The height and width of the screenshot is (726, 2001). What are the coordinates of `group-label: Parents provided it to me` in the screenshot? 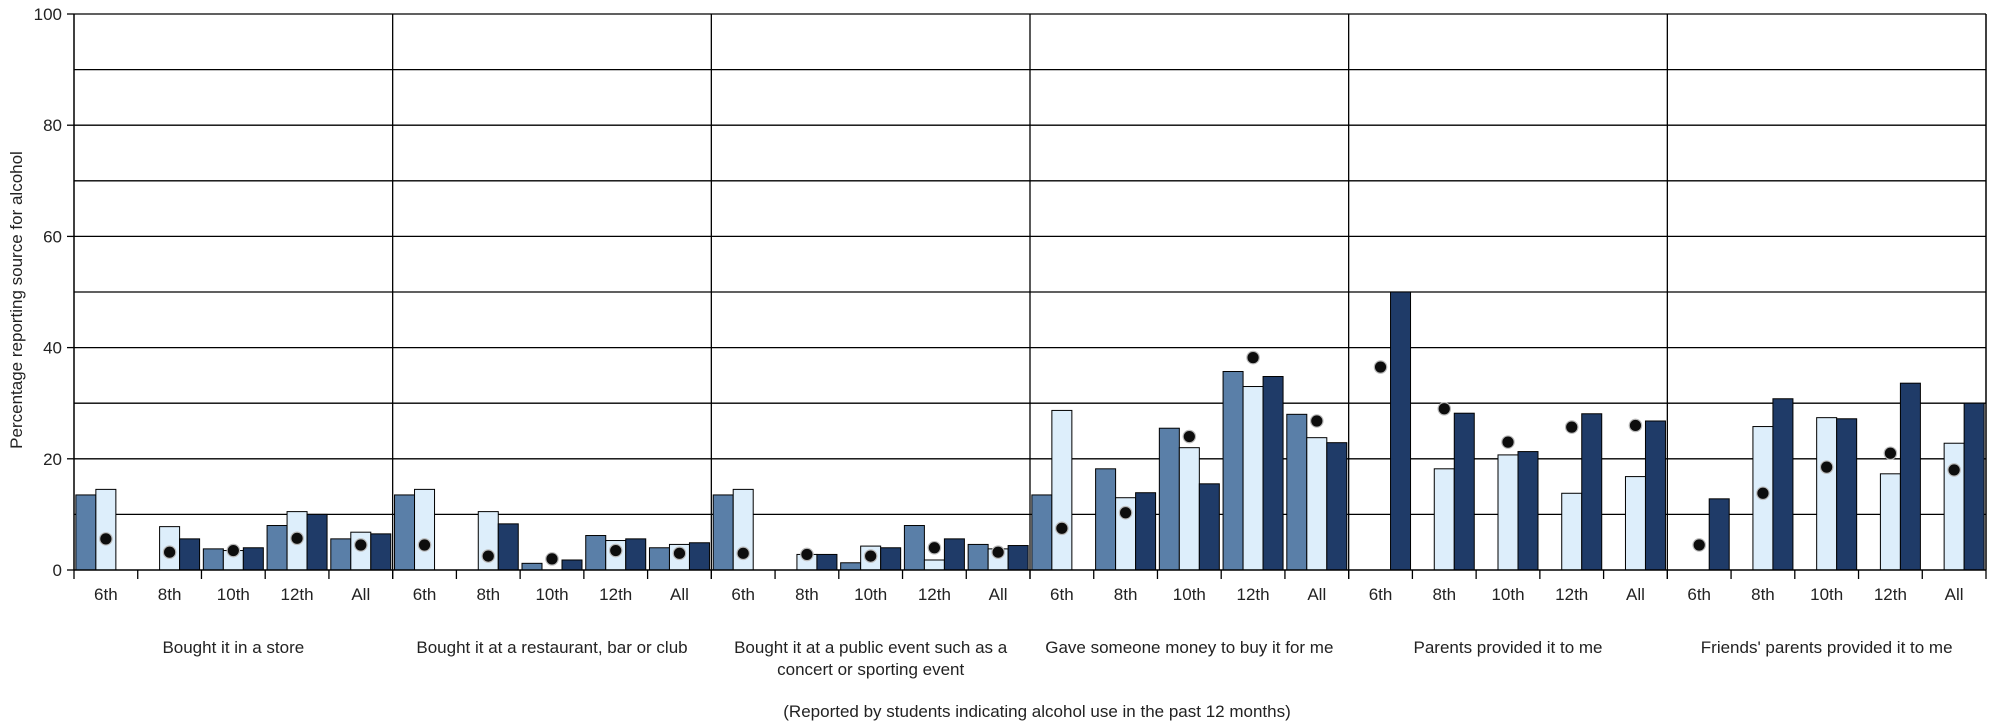 It's located at (1508, 647).